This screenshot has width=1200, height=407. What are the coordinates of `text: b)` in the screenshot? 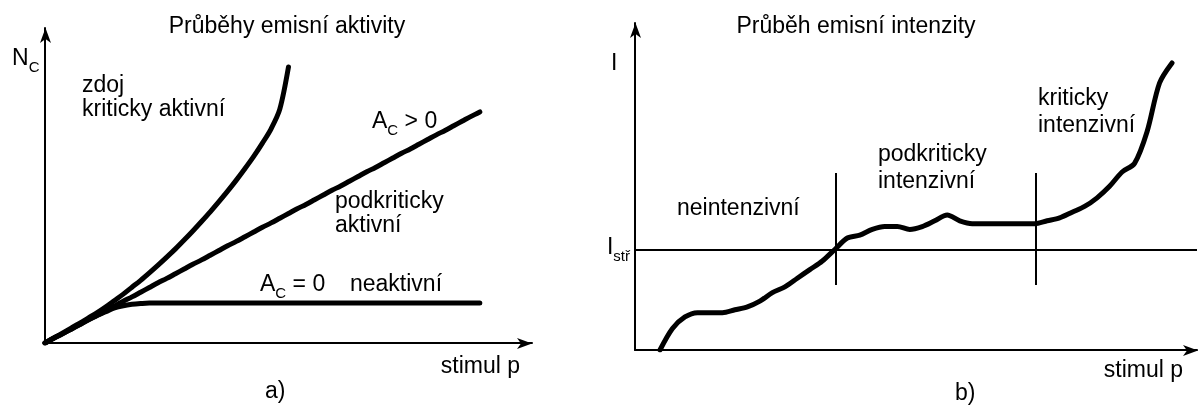 It's located at (965, 392).